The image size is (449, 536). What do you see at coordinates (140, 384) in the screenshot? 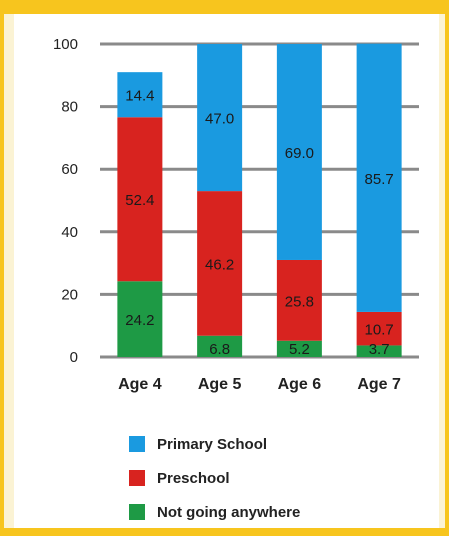
I see `category-label: Age 4` at bounding box center [140, 384].